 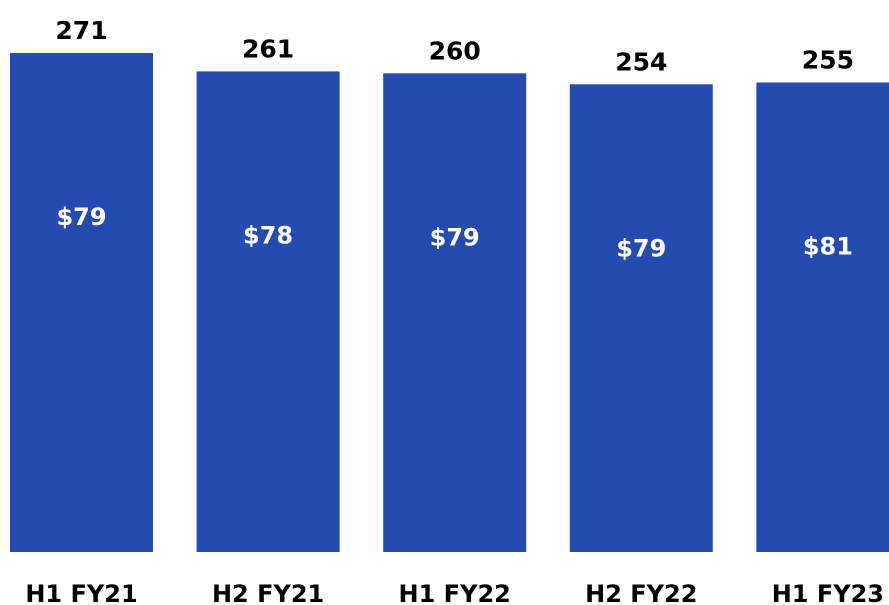 I want to click on bar-inner-label: $81, so click(x=828, y=247).